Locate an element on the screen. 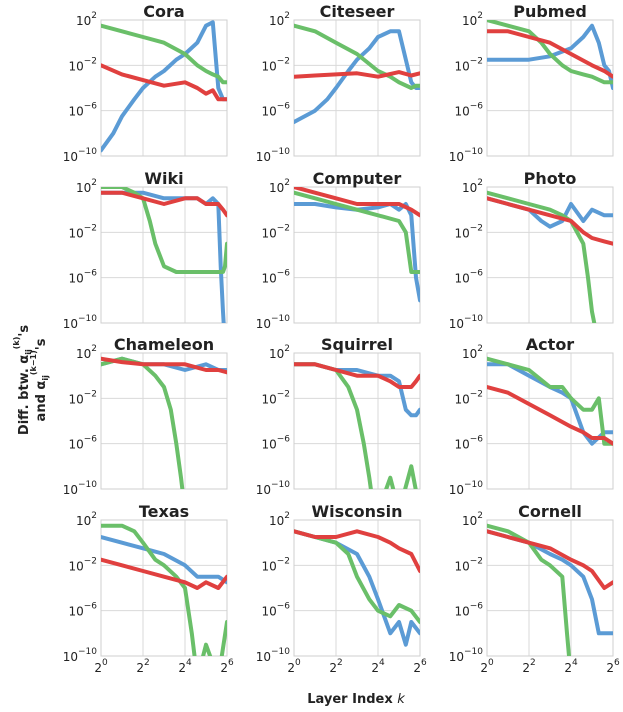 The image size is (623, 712). panel-title: Citeseer is located at coordinates (357, 11).